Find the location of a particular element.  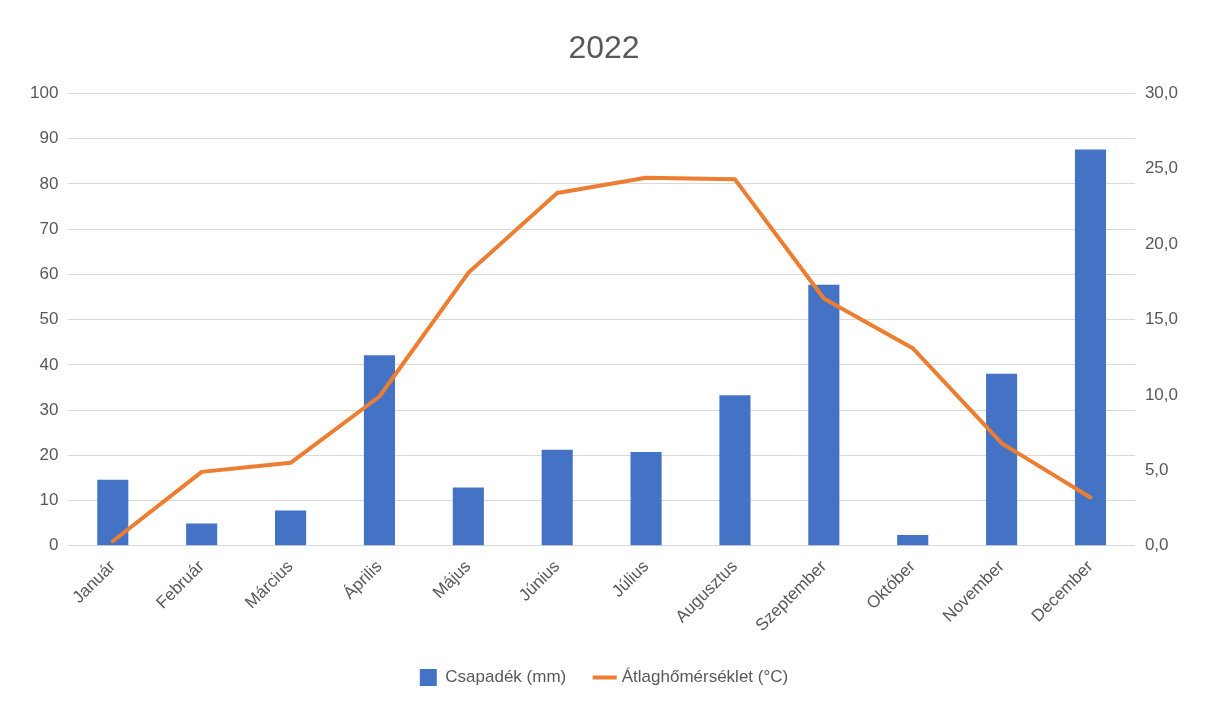

y-tick-label: 70 is located at coordinates (49, 228).